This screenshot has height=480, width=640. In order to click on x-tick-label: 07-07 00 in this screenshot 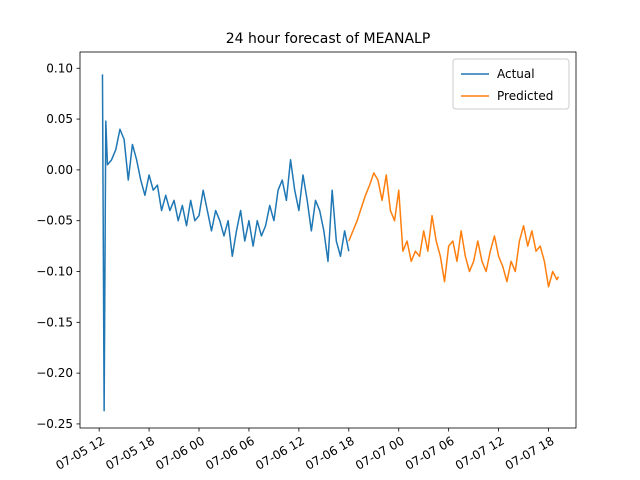, I will do `click(380, 453)`.